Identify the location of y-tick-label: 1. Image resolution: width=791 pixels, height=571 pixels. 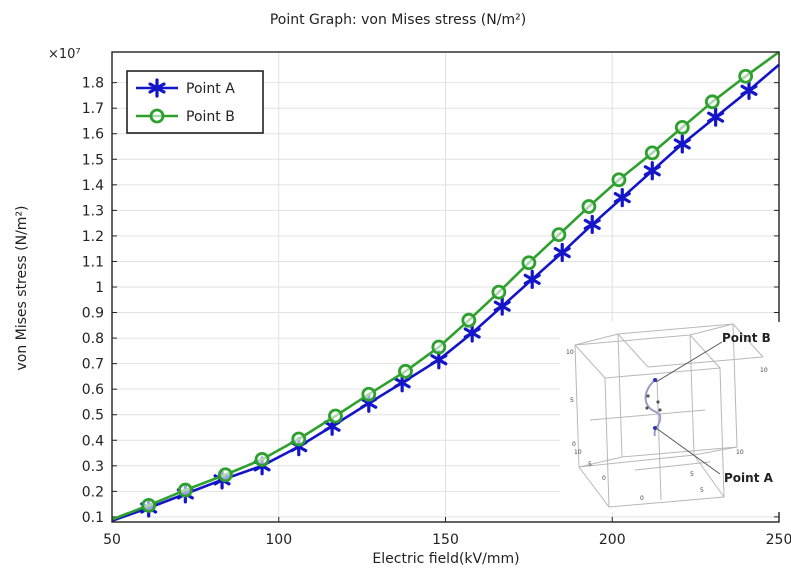
(99, 288).